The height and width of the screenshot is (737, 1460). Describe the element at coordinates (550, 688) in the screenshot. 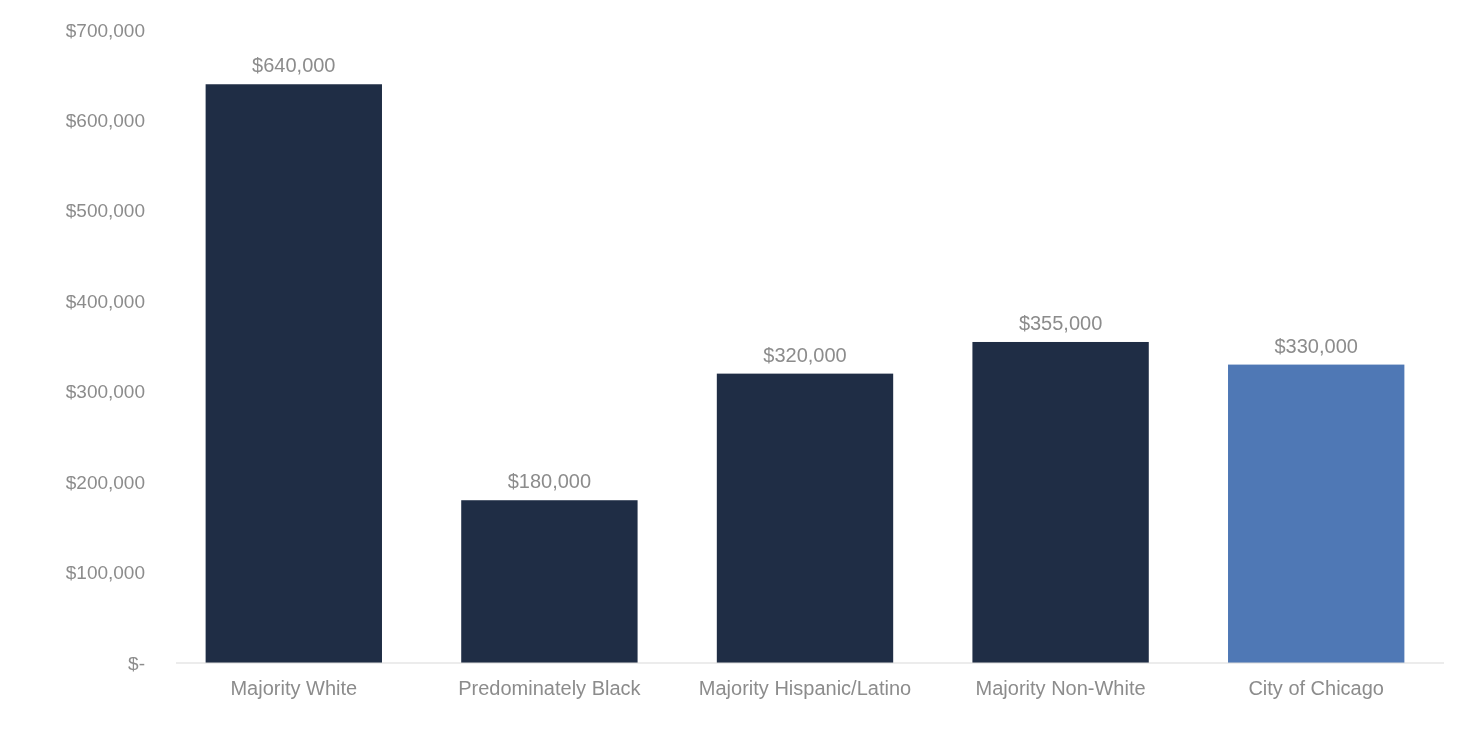

I see `x-tick-label: Predominately Black` at that location.